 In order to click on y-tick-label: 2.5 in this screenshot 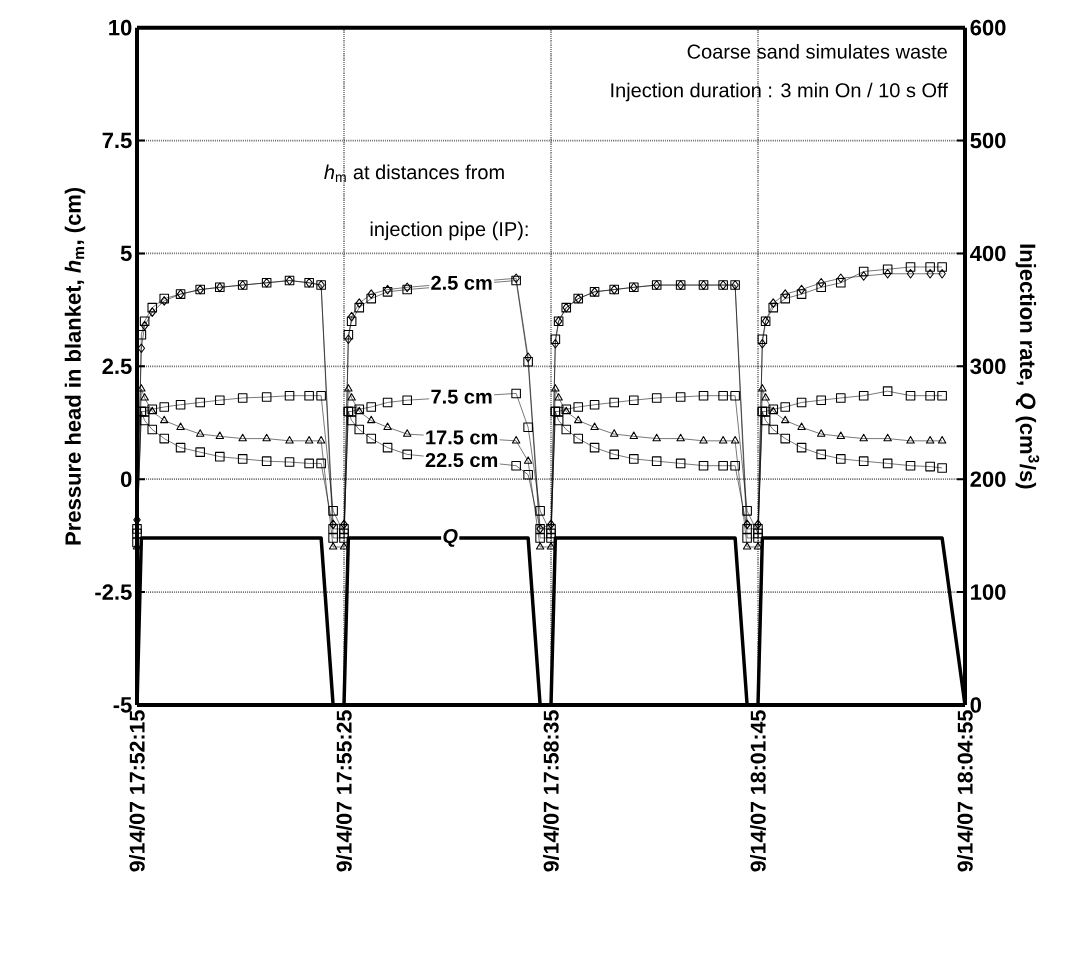, I will do `click(117, 366)`.